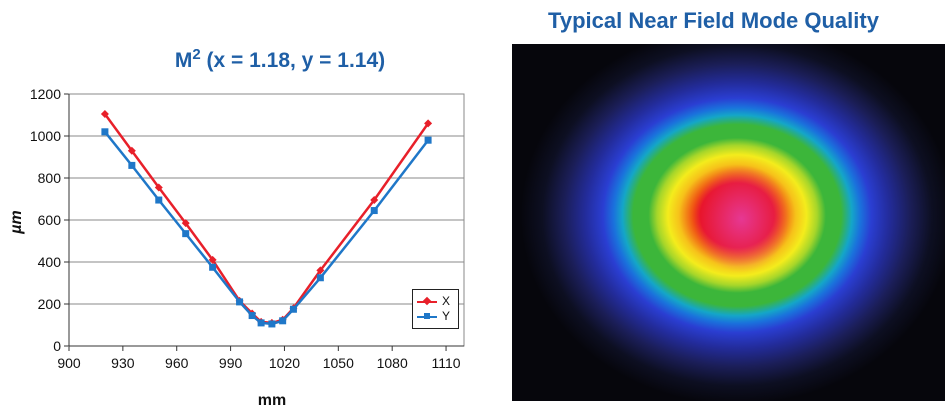  What do you see at coordinates (50, 220) in the screenshot?
I see `y-tick-label-600: 600` at bounding box center [50, 220].